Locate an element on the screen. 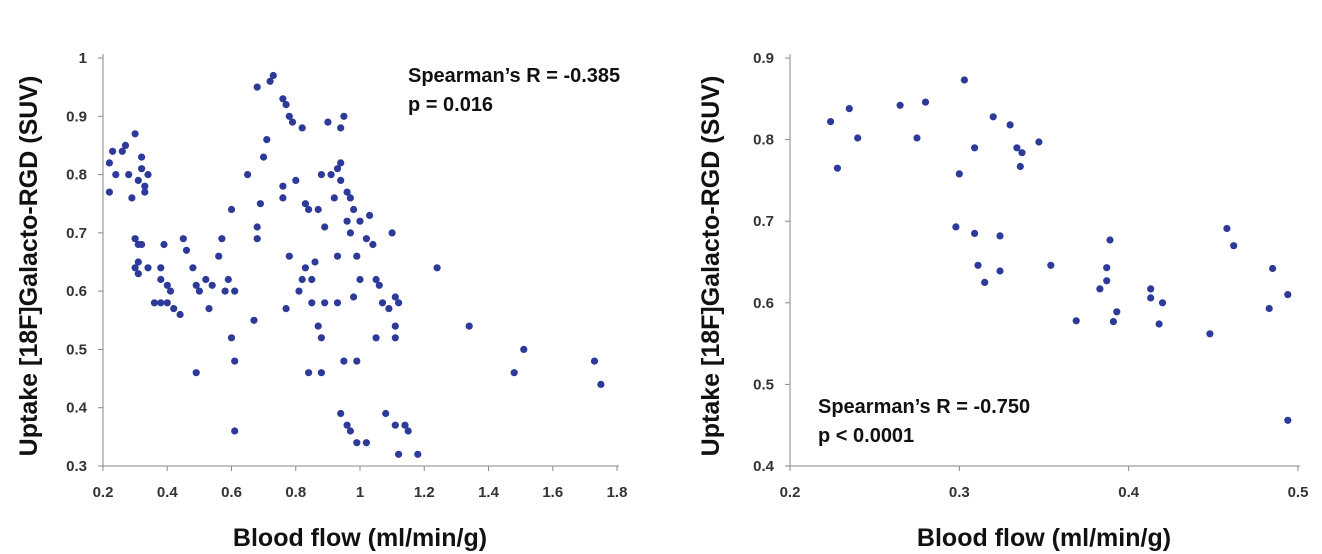  y-tick-label: 0.9 is located at coordinates (763, 58).